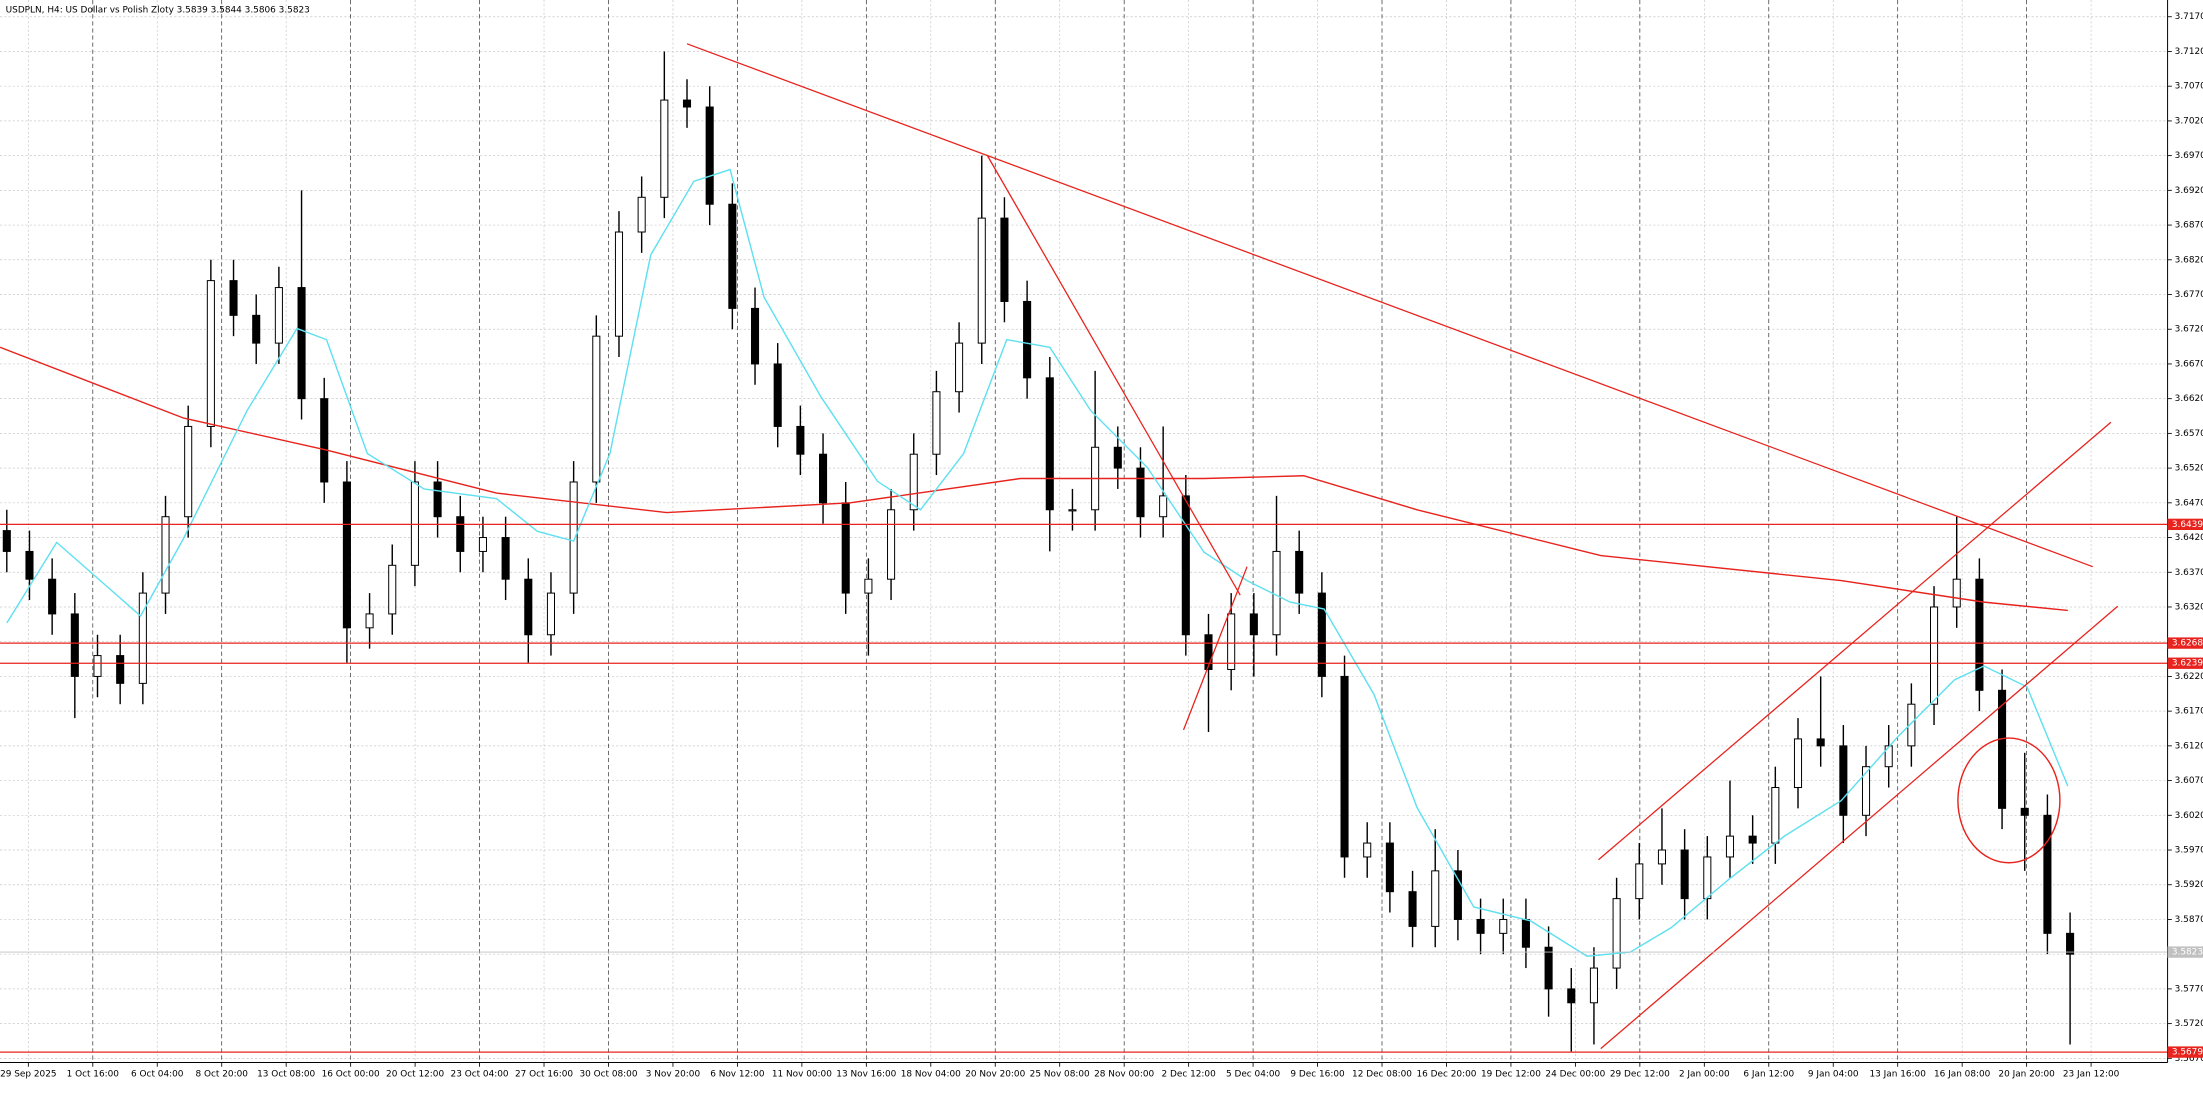 This screenshot has width=2203, height=1105. Describe the element at coordinates (28, 1074) in the screenshot. I see `x-tick-label: 29 Sep 2025` at that location.